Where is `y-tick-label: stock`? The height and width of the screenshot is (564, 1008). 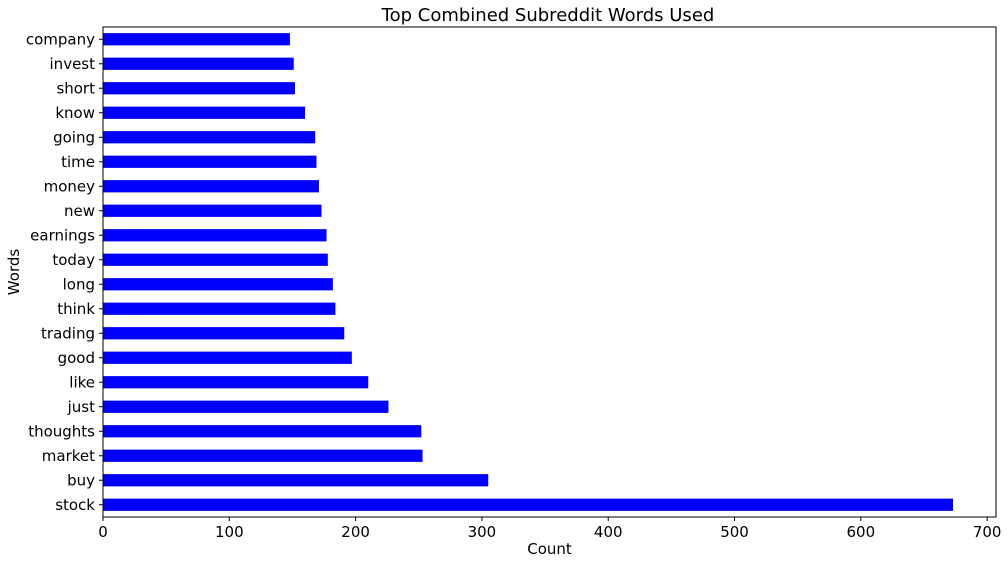 y-tick-label: stock is located at coordinates (75, 505).